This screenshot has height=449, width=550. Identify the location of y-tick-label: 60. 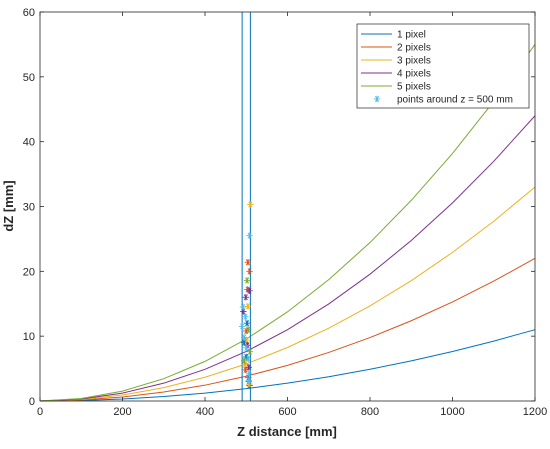
(29, 13).